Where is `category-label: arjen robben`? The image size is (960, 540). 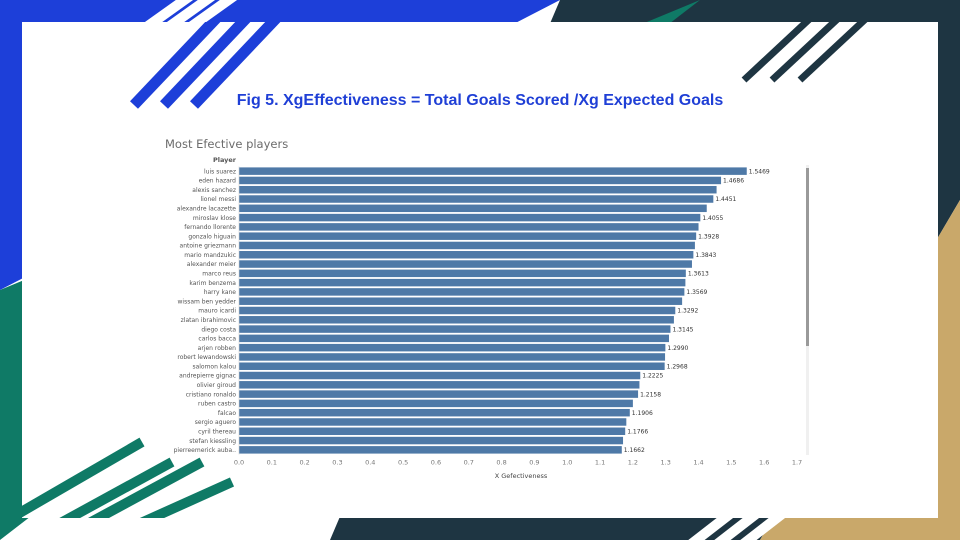 category-label: arjen robben is located at coordinates (217, 348).